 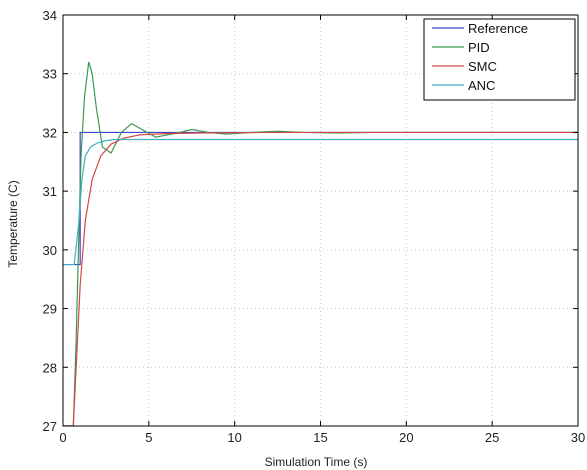 I want to click on x-tick-label: 0, so click(x=62, y=437).